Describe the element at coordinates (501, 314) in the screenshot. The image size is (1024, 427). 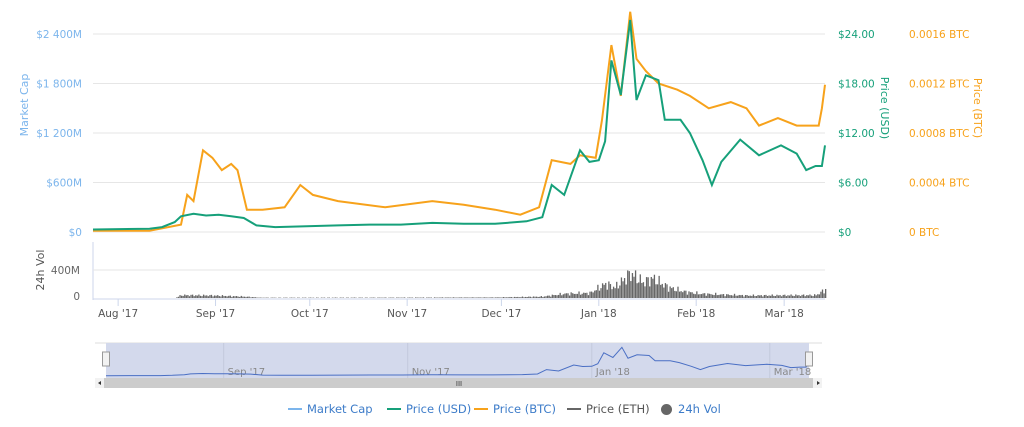
I see `x-tick-label: Dec '17` at that location.